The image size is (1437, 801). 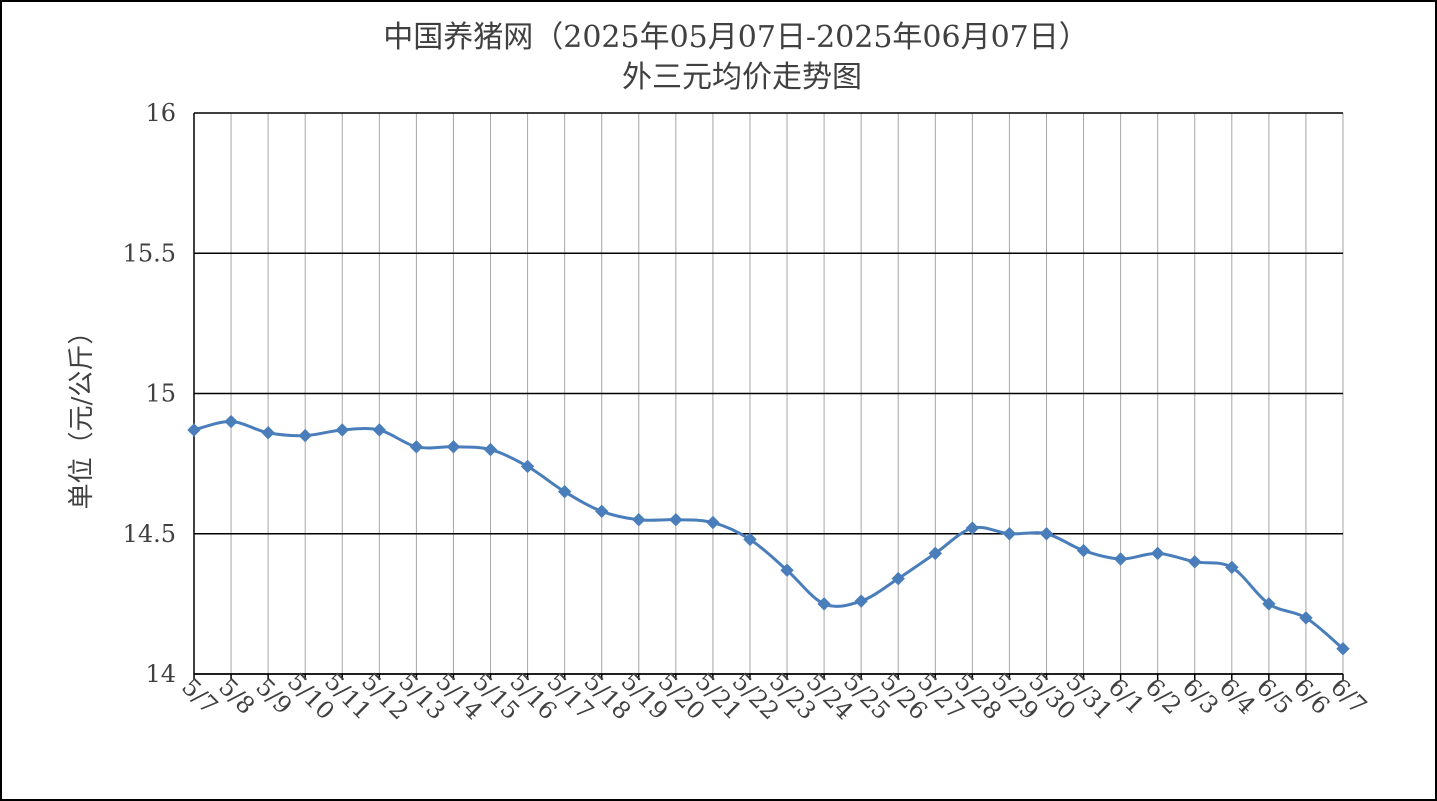 What do you see at coordinates (149, 534) in the screenshot?
I see `y-tick-label: 14.5` at bounding box center [149, 534].